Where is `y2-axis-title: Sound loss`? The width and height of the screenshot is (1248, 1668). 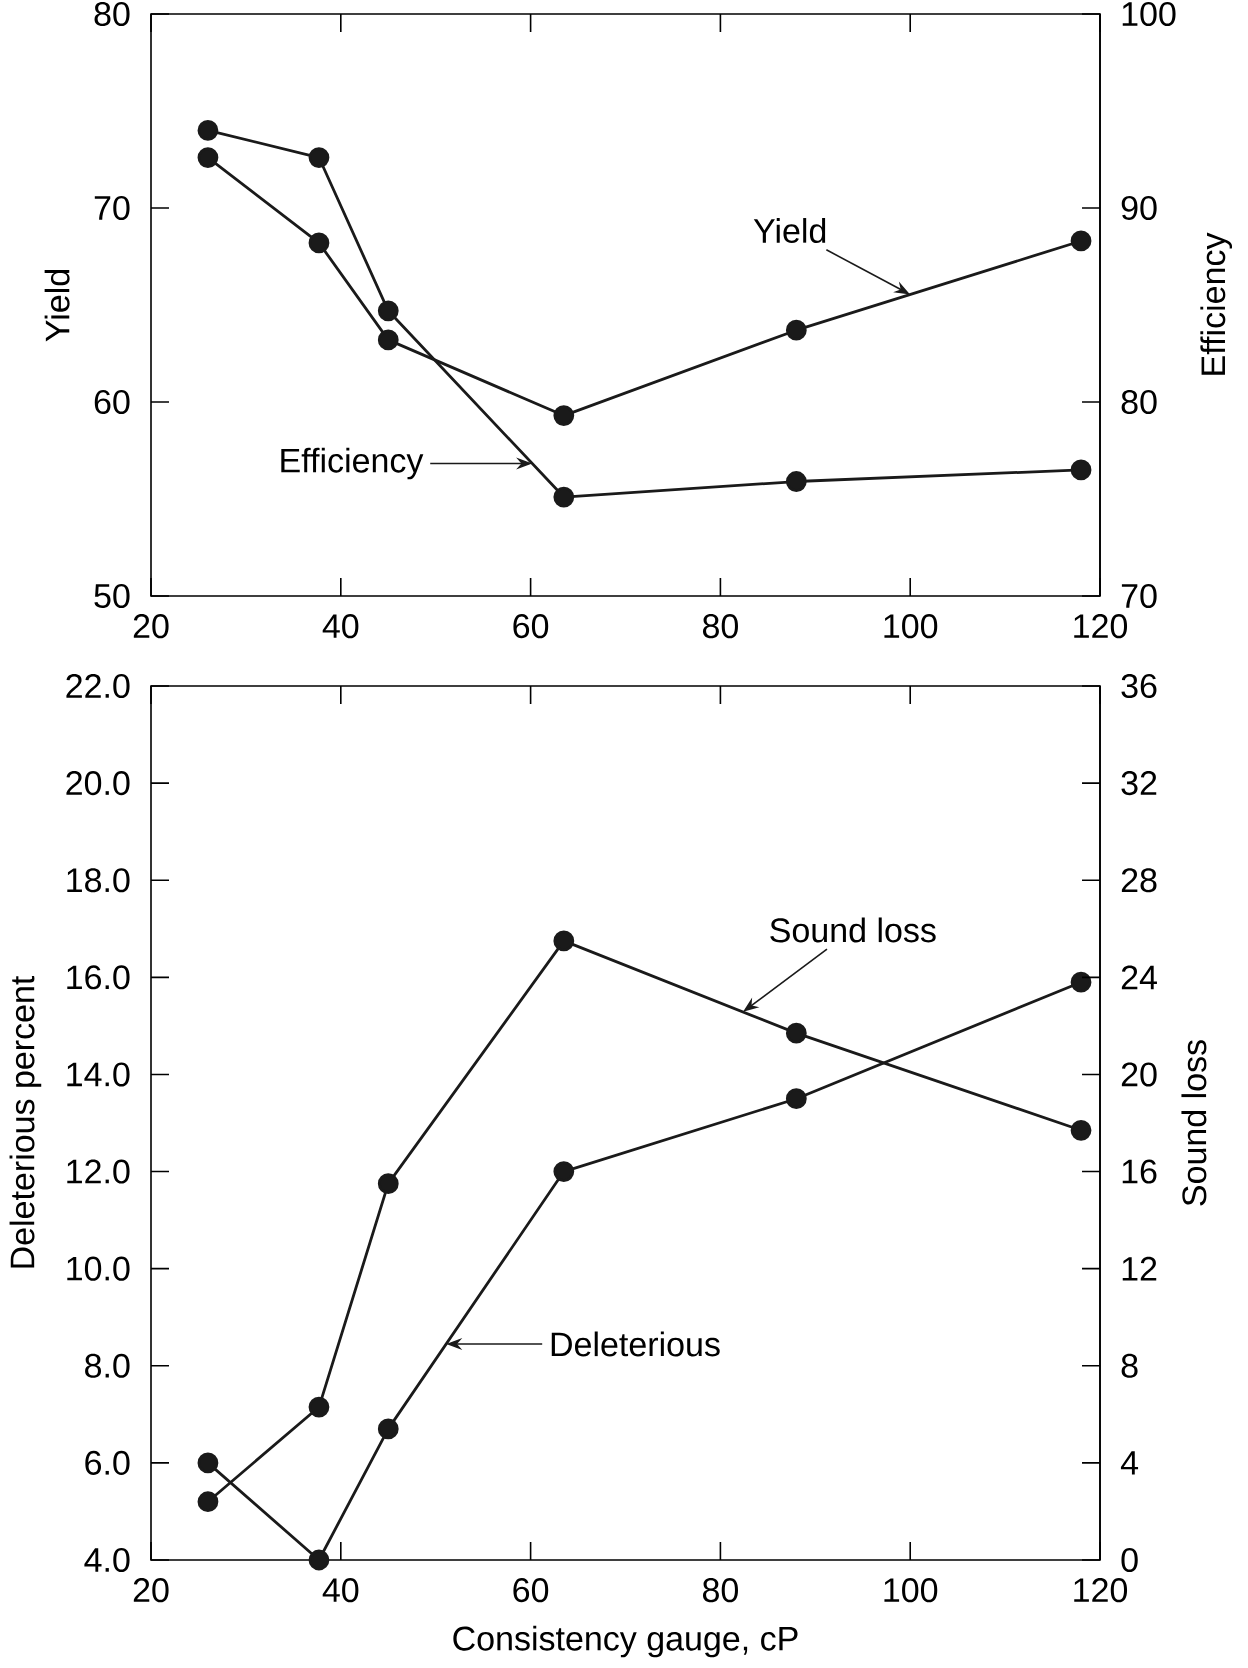 y2-axis-title: Sound loss is located at coordinates (1194, 1123).